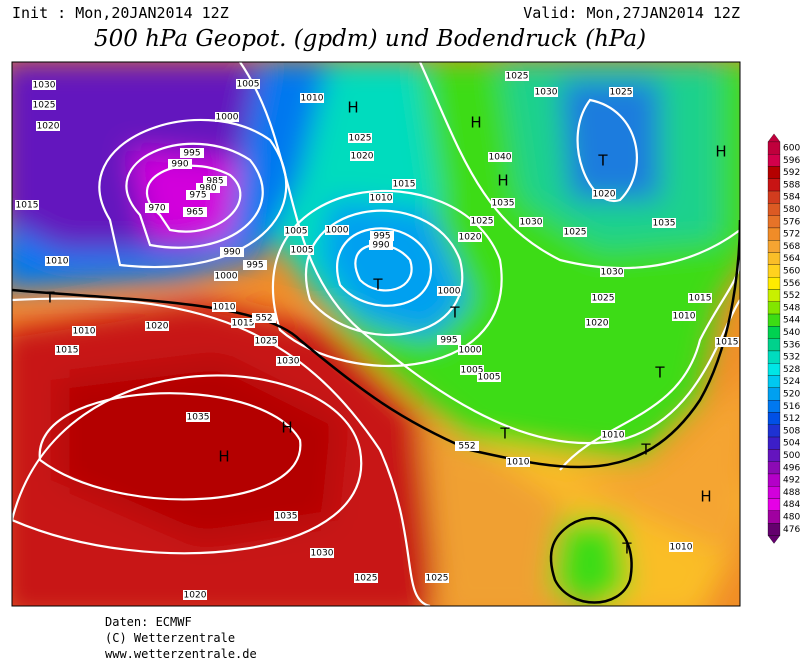 The image size is (812, 671). What do you see at coordinates (774, 539) in the screenshot?
I see `colorbar-bottom-tip` at bounding box center [774, 539].